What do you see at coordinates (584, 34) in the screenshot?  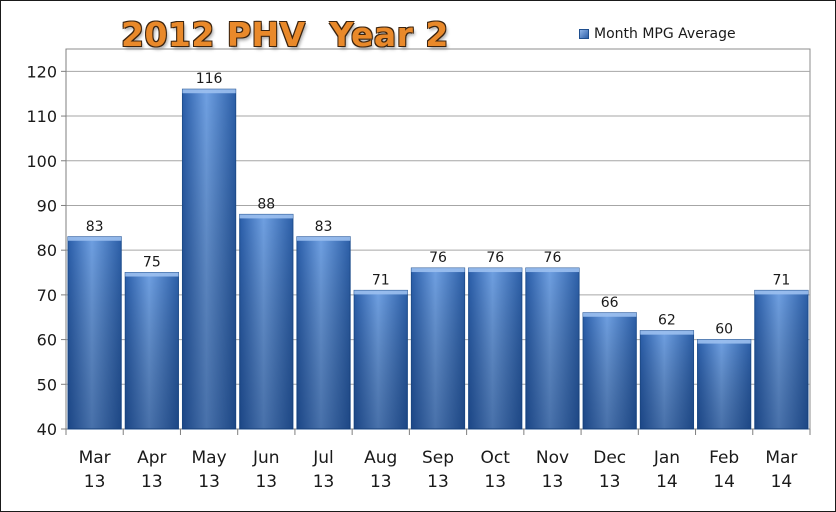 I see `legend-swatch` at bounding box center [584, 34].